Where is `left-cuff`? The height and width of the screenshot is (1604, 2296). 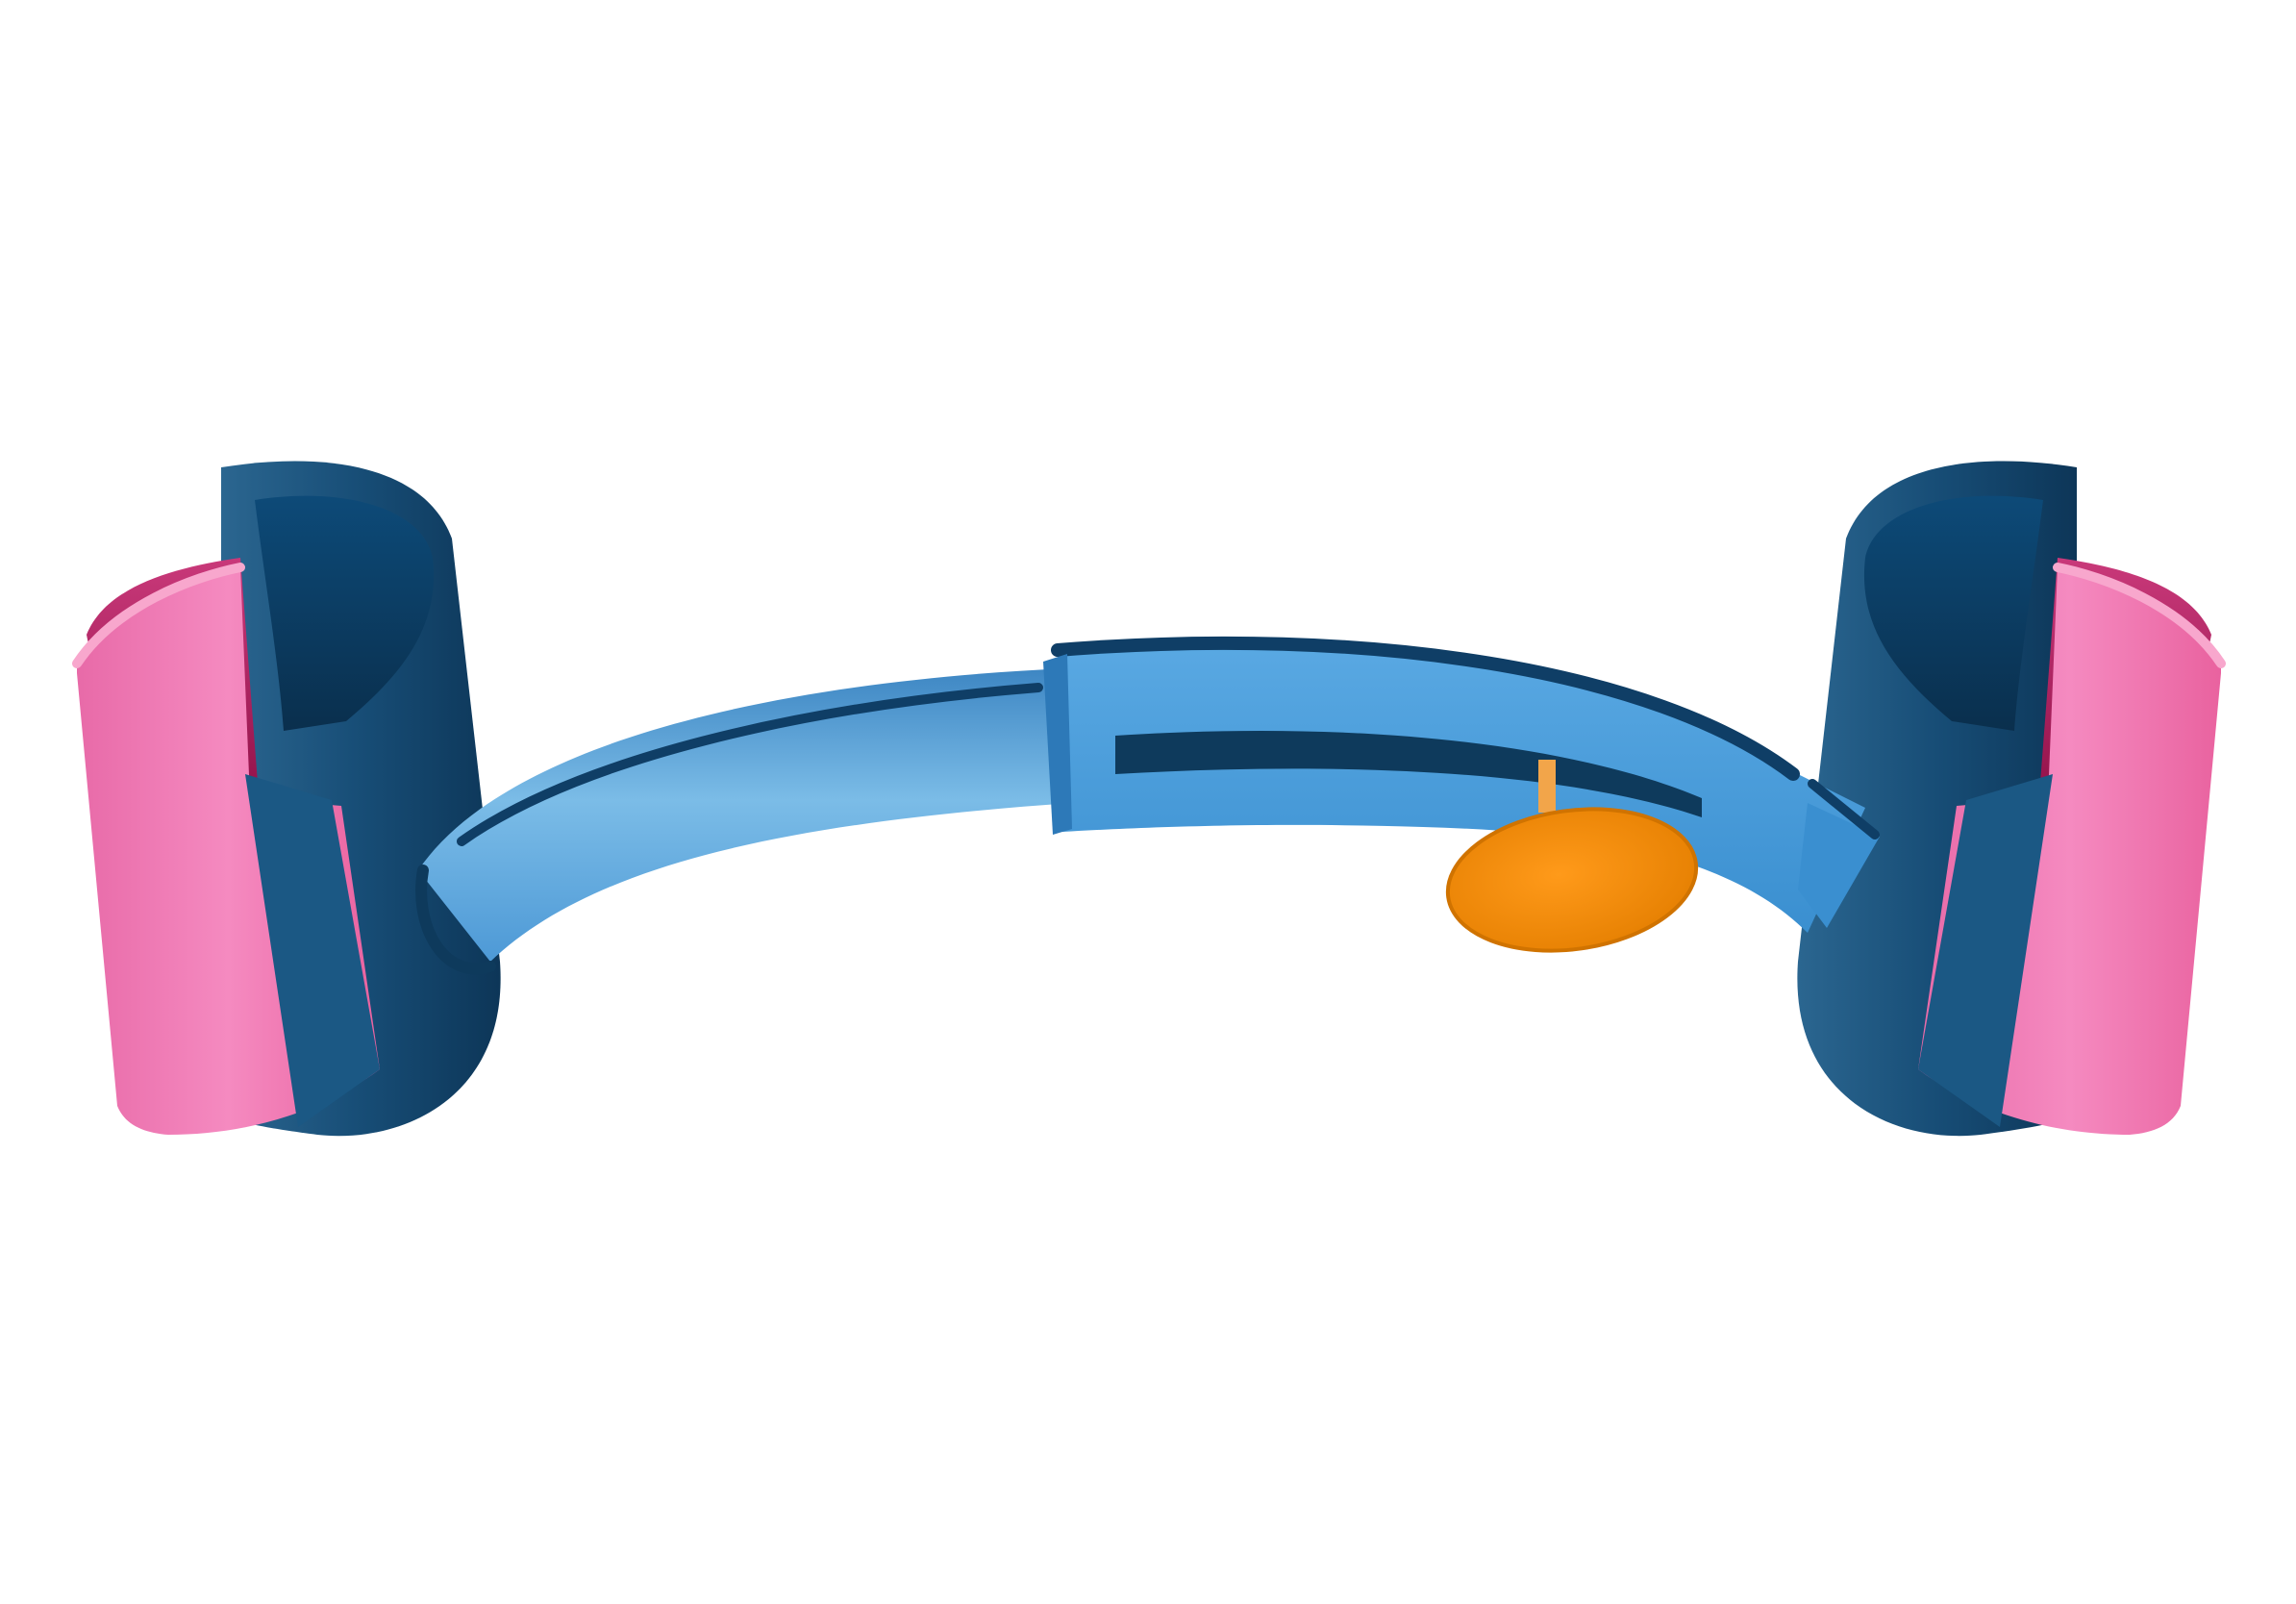 left-cuff is located at coordinates (286, 799).